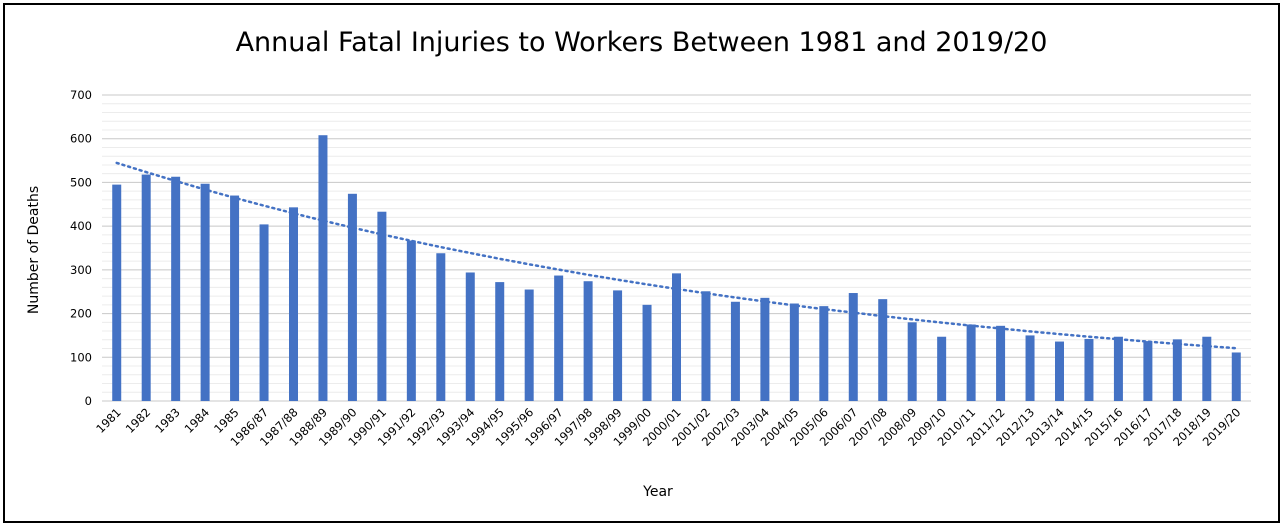 This screenshot has height=528, width=1285. What do you see at coordinates (657, 492) in the screenshot?
I see `x-axis-title: Year` at bounding box center [657, 492].